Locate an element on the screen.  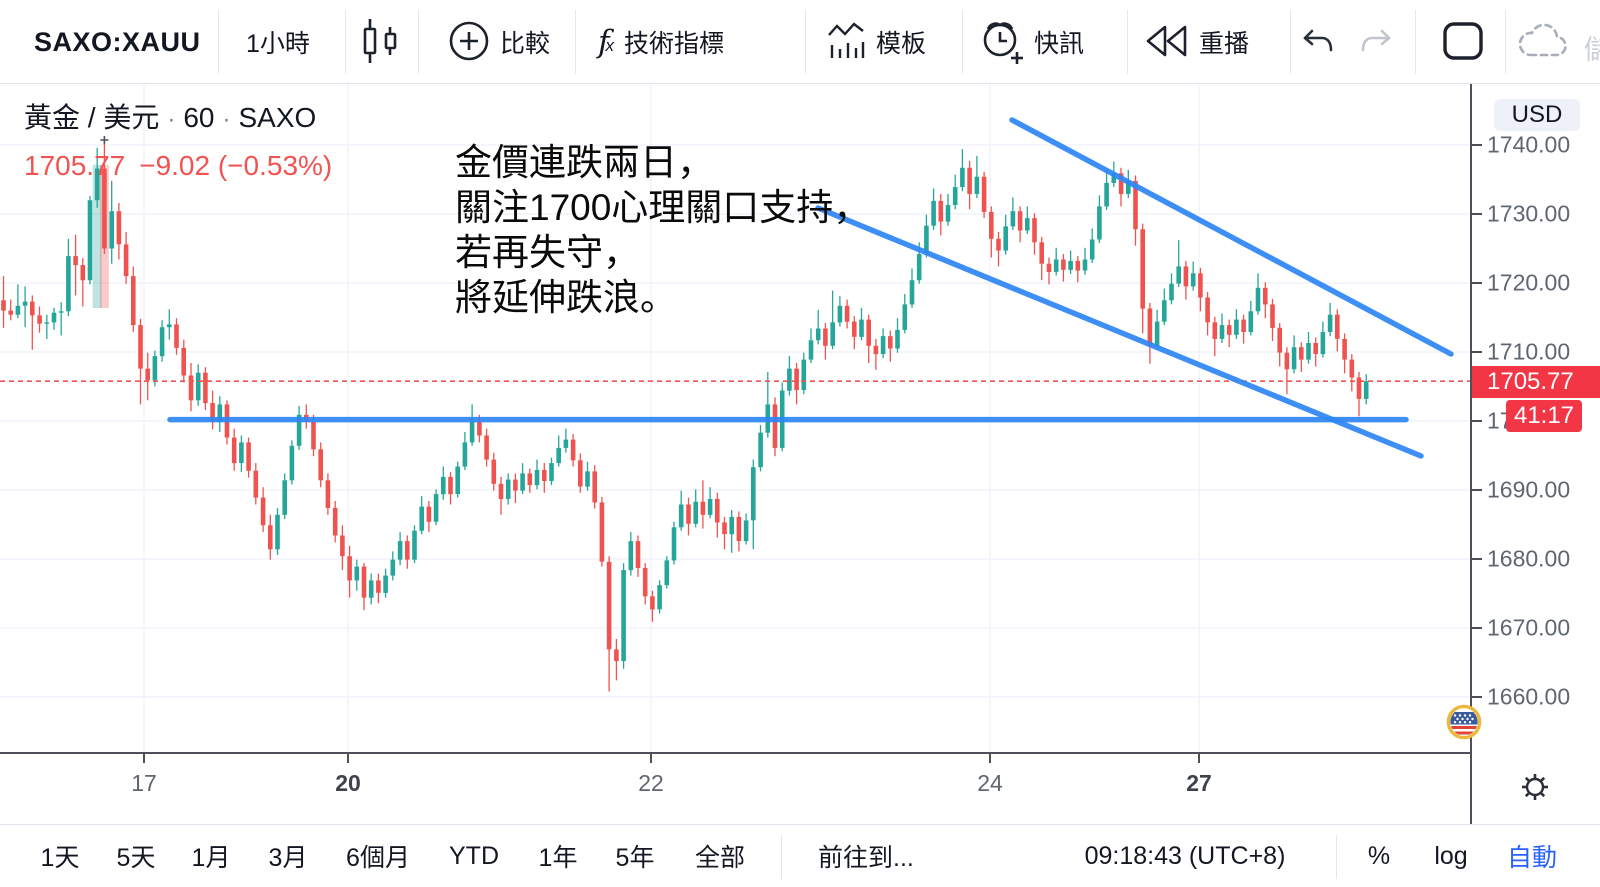
indicators-label: 技術指標 is located at coordinates (673, 44).